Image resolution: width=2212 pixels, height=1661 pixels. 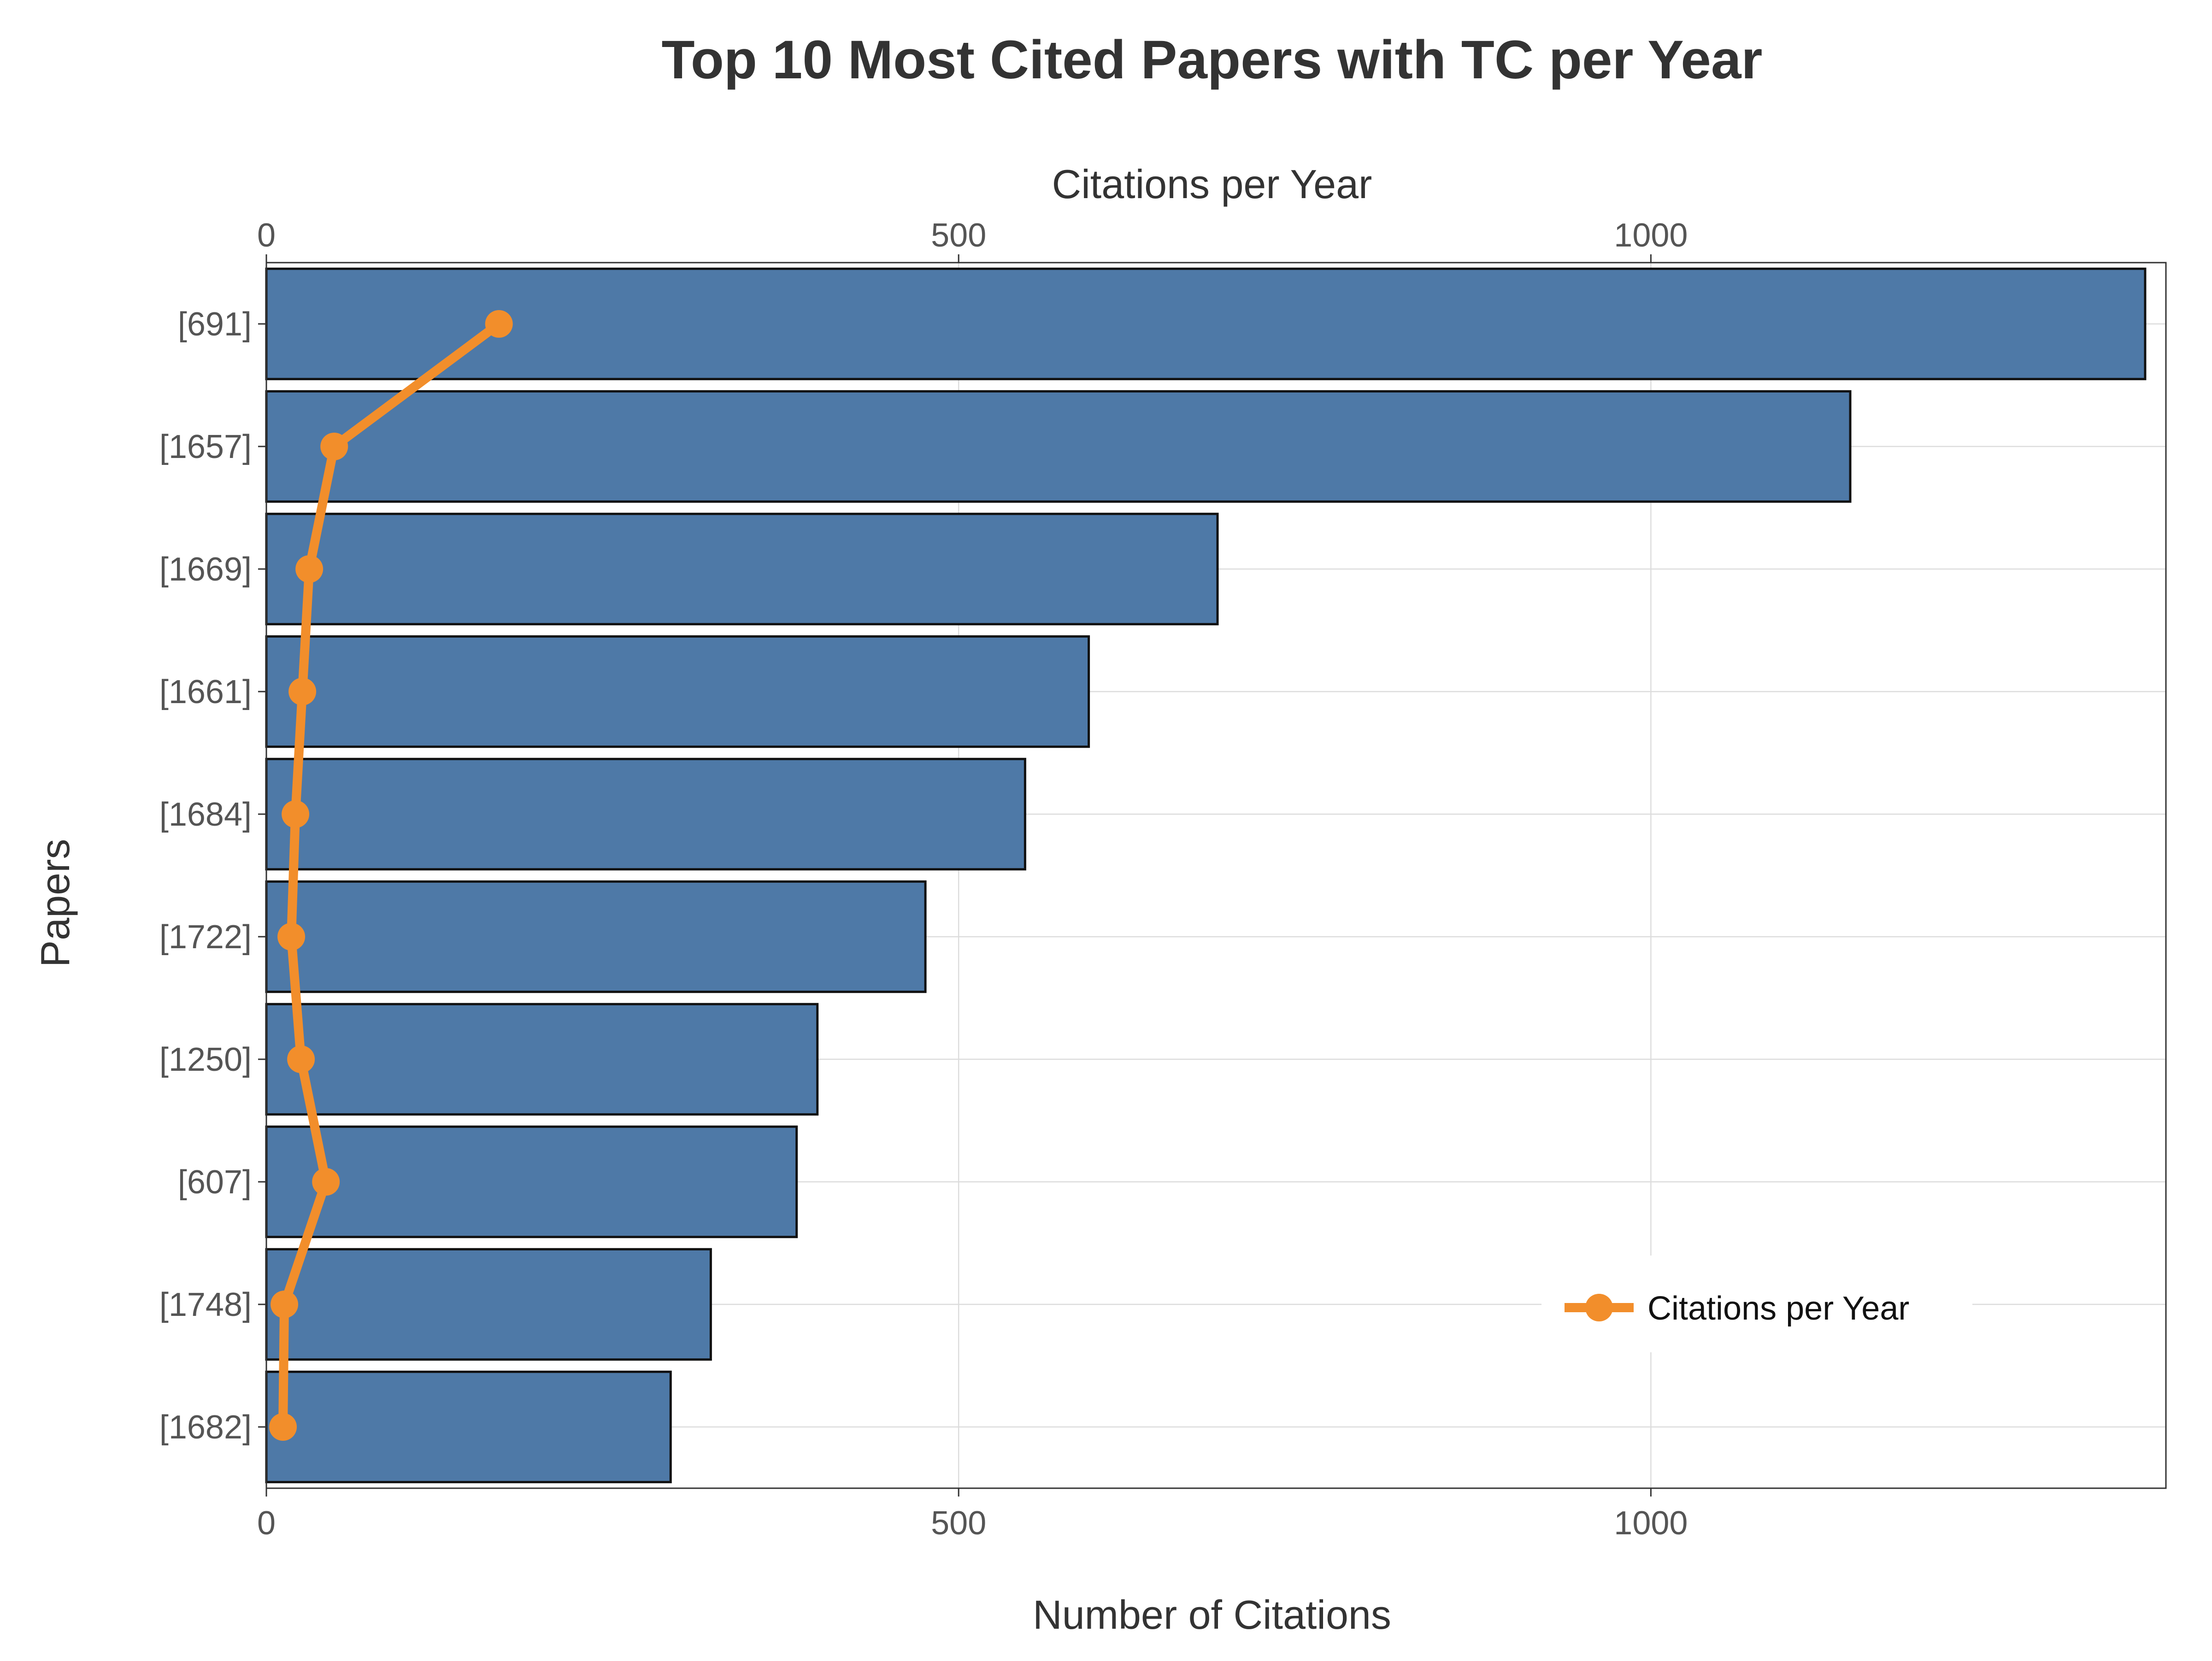 What do you see at coordinates (205, 1427) in the screenshot?
I see `y-tick-label: [1682]` at bounding box center [205, 1427].